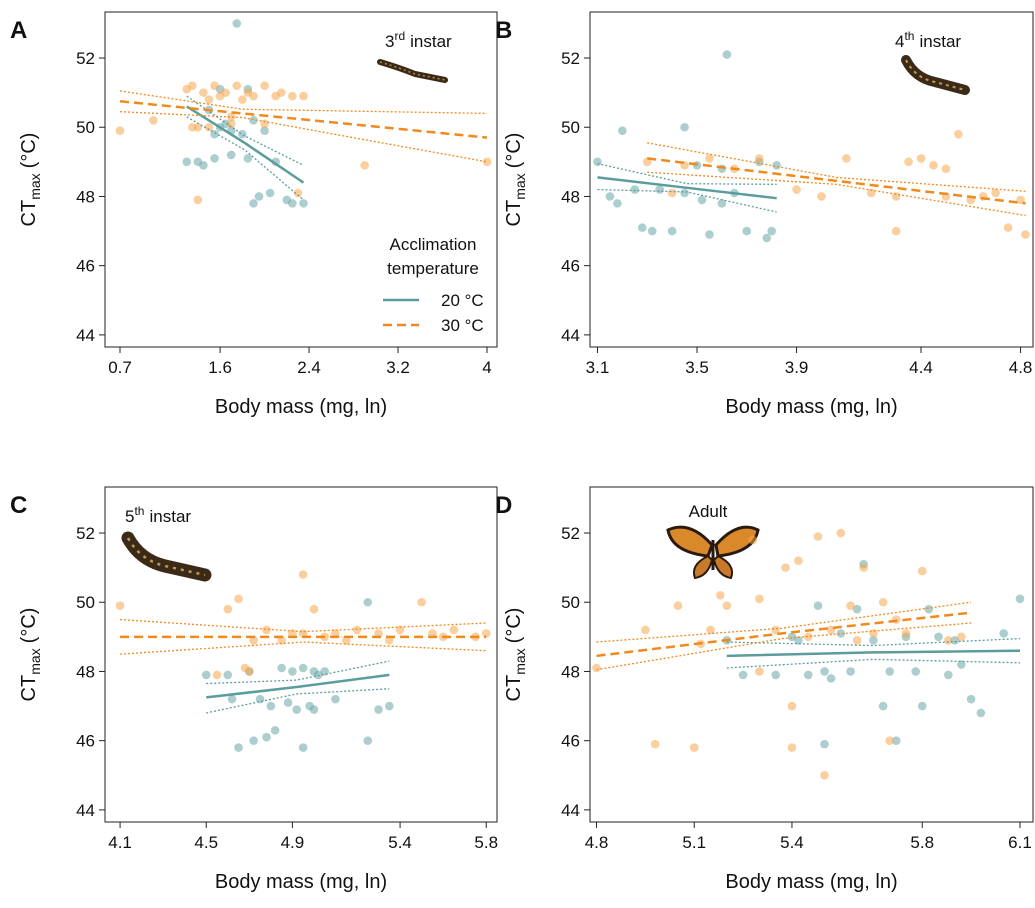 This screenshot has height=908, width=1035. Describe the element at coordinates (462, 325) in the screenshot. I see `legend-label: 30 °C` at that location.